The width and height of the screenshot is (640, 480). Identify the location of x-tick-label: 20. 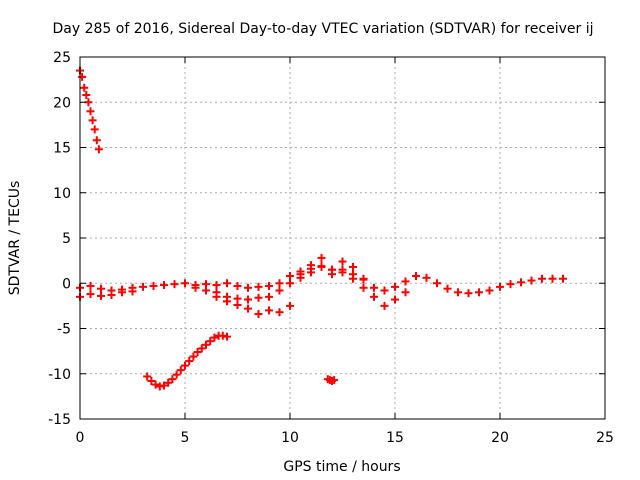
(500, 438).